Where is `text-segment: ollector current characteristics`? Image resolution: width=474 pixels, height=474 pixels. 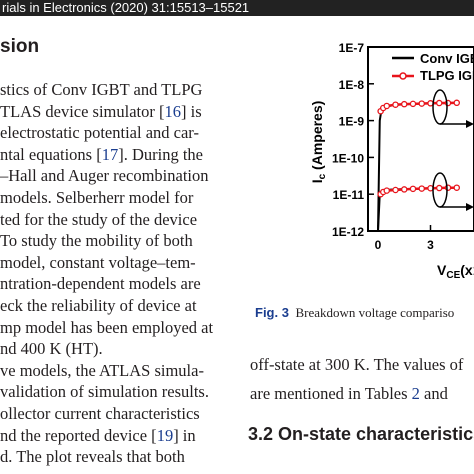
text-segment: ollector current characteristics is located at coordinates (100, 413).